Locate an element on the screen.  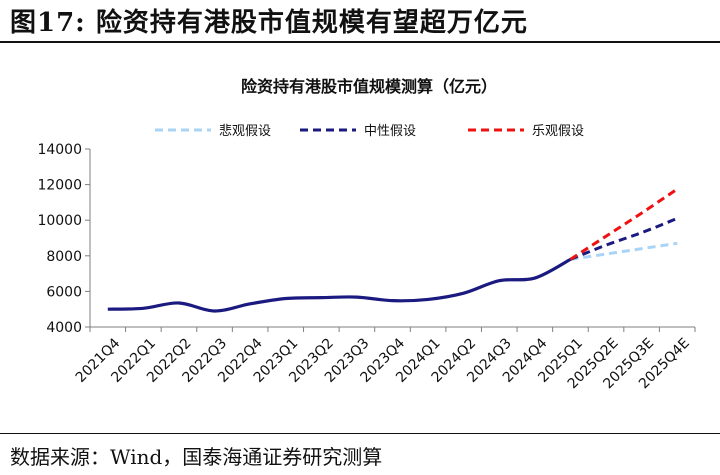
series-line-actual is located at coordinates (339, 285).